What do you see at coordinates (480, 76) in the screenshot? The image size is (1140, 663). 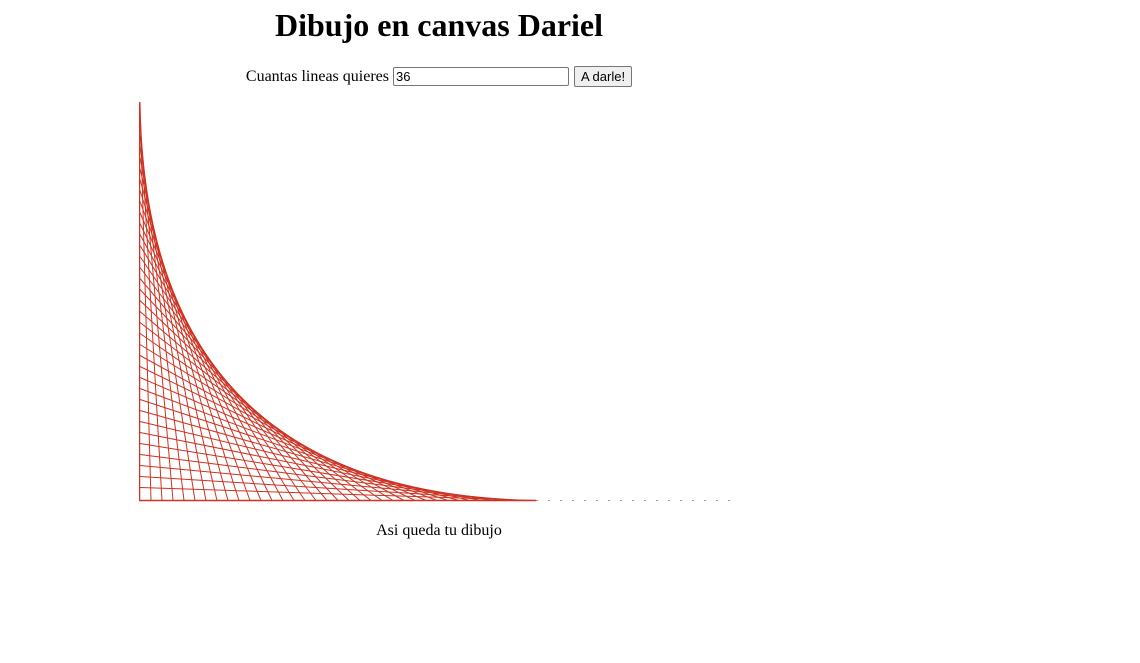 I see `lines-input` at bounding box center [480, 76].